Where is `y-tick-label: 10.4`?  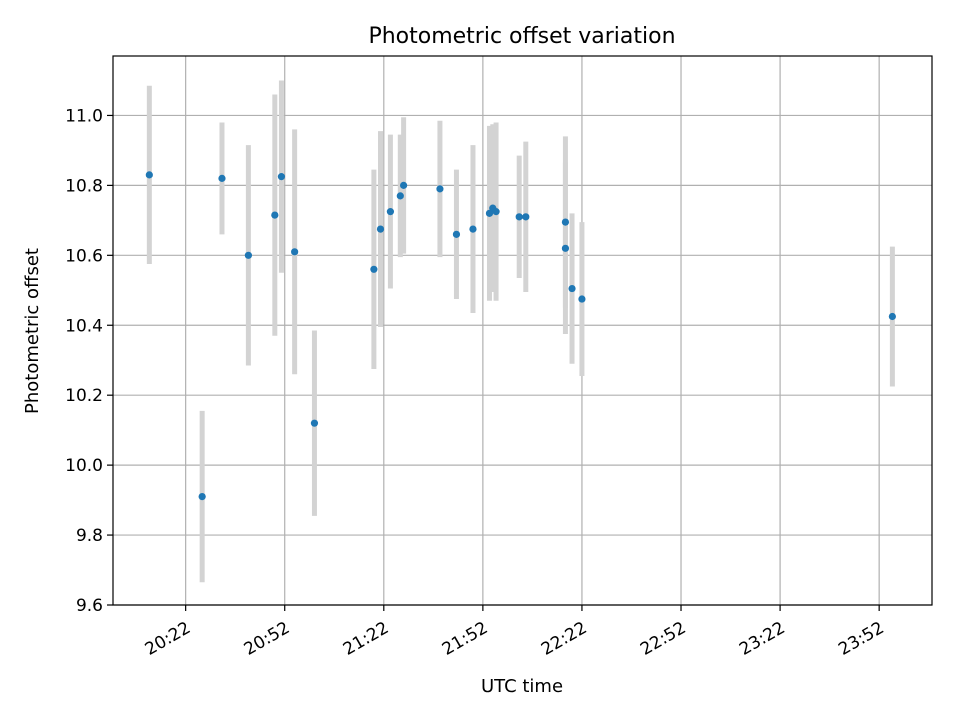
y-tick-label: 10.4 is located at coordinates (84, 326).